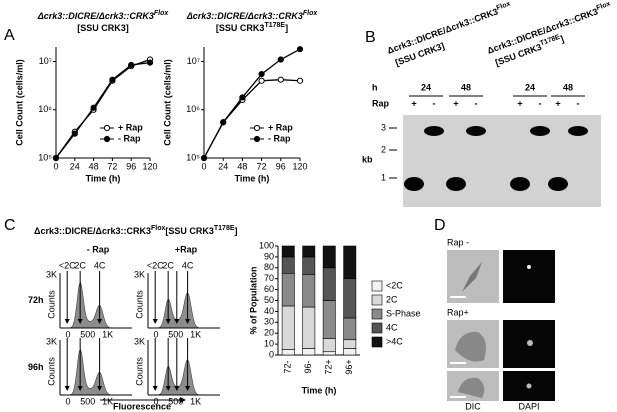 The height and width of the screenshot is (412, 617). I want to click on x-tick-label: 96-, so click(308, 366).